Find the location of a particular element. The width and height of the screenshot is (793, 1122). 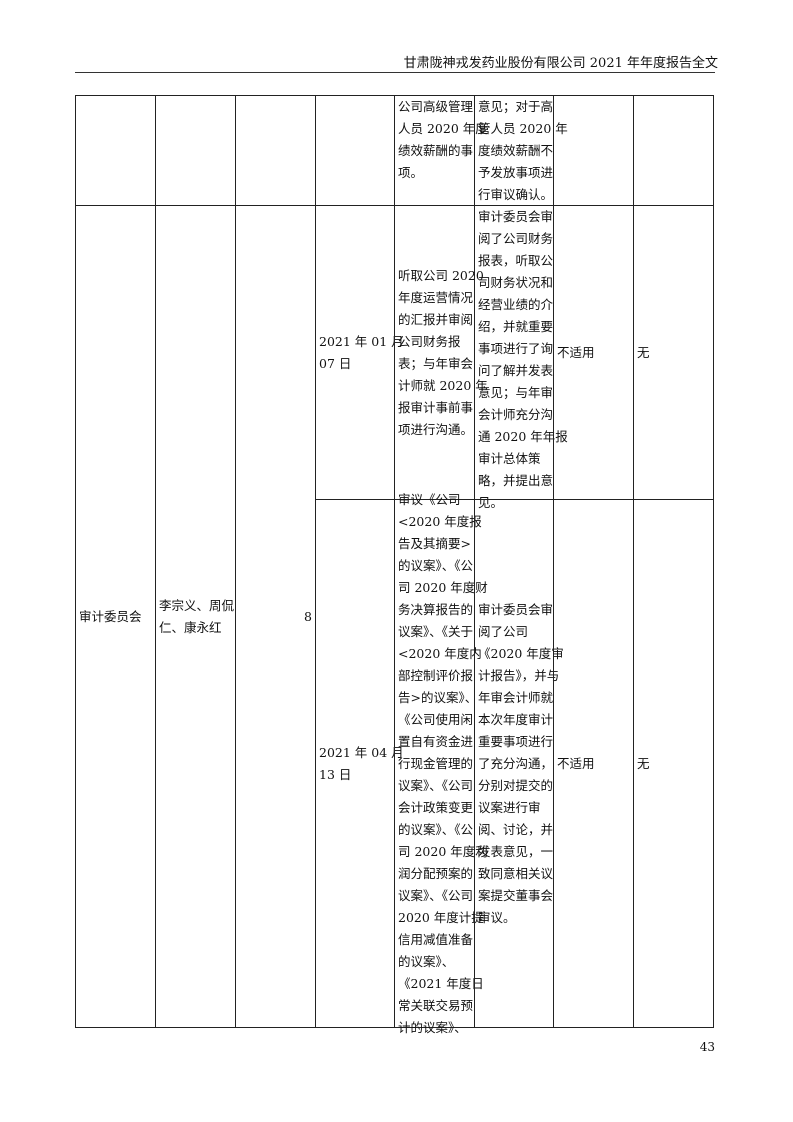

meeting-content-cell-line: 表；与年审会 is located at coordinates (436, 363).